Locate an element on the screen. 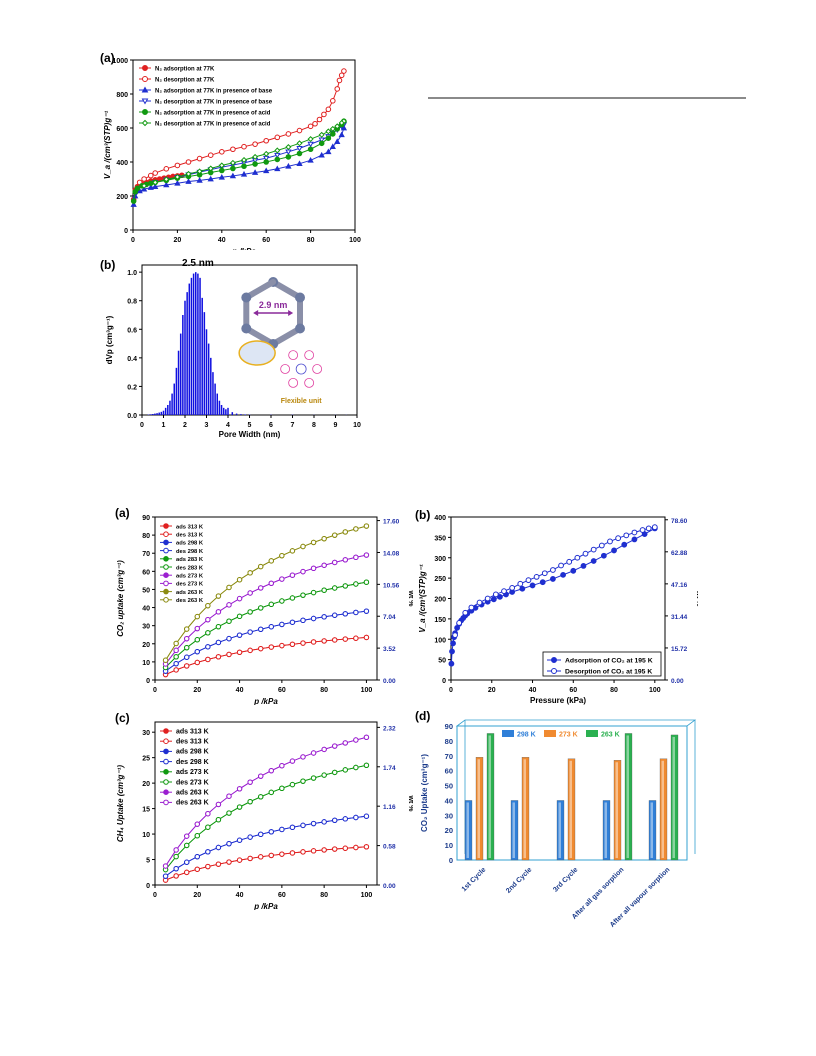 This screenshot has height=1056, width=816. framework-edge is located at coordinates (286, 290).